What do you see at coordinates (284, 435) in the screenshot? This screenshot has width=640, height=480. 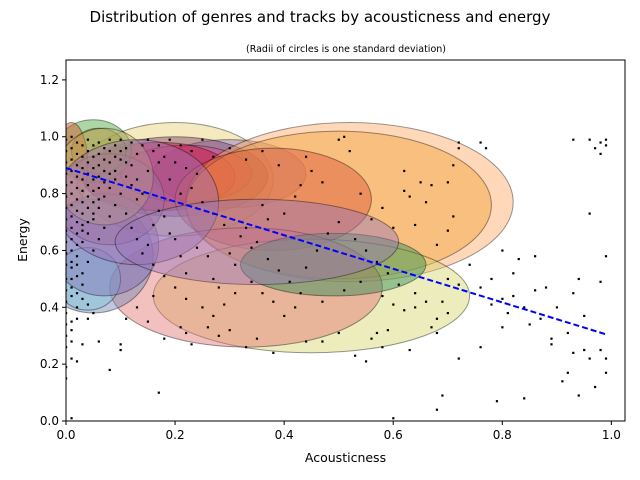 I see `x-tick-label: 0.4` at bounding box center [284, 435].